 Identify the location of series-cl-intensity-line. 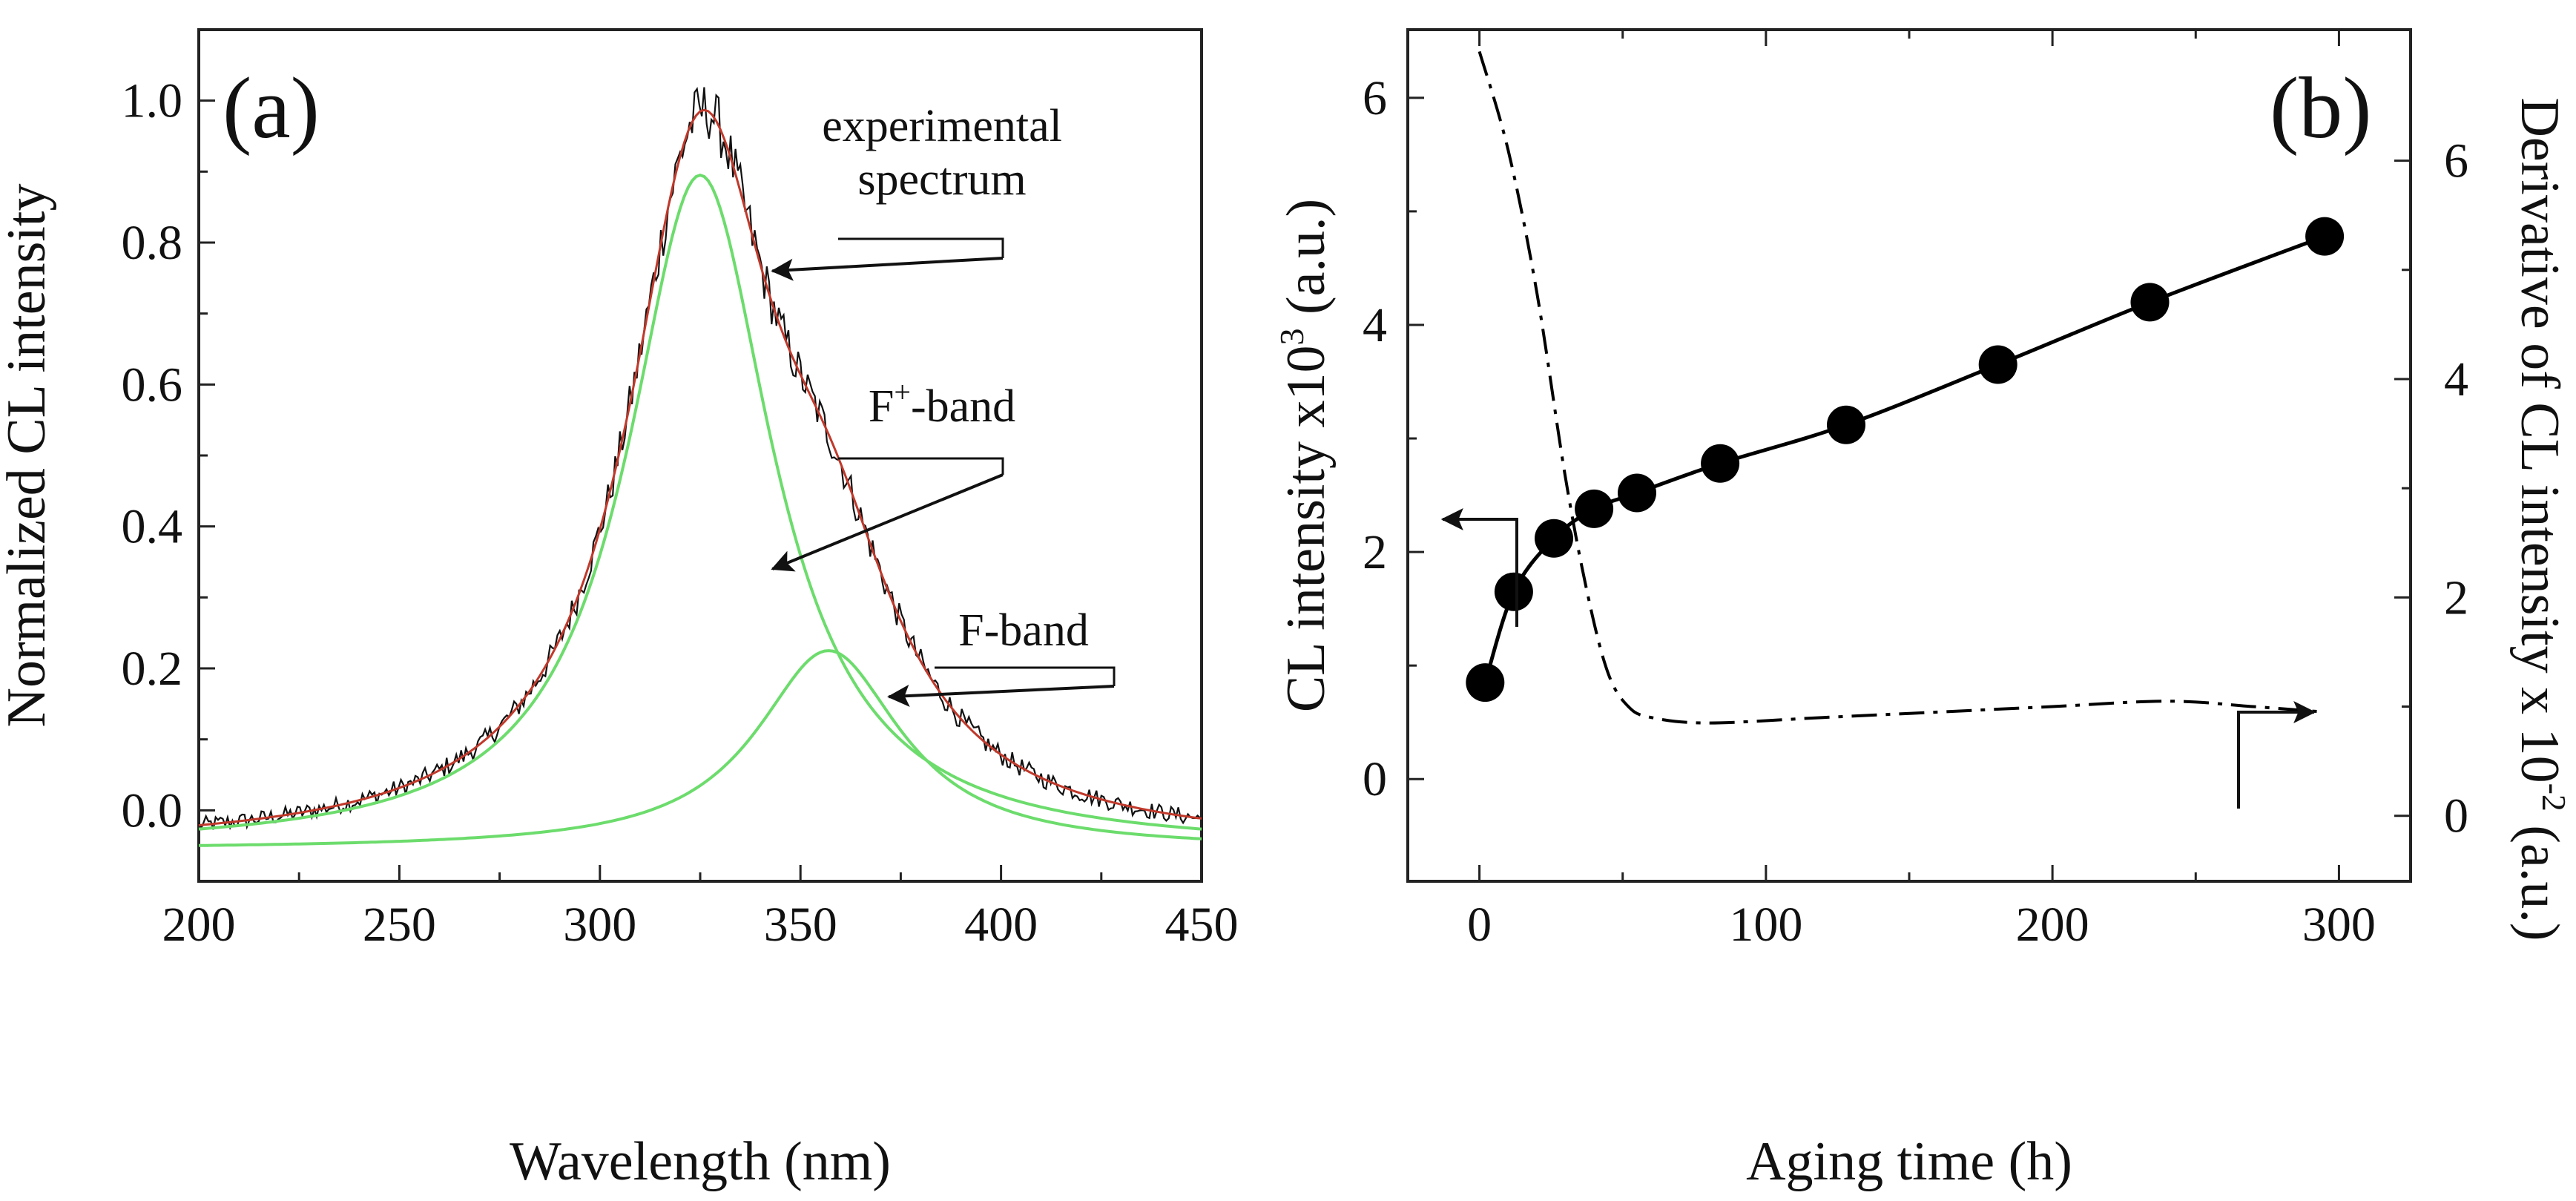
(1904, 458).